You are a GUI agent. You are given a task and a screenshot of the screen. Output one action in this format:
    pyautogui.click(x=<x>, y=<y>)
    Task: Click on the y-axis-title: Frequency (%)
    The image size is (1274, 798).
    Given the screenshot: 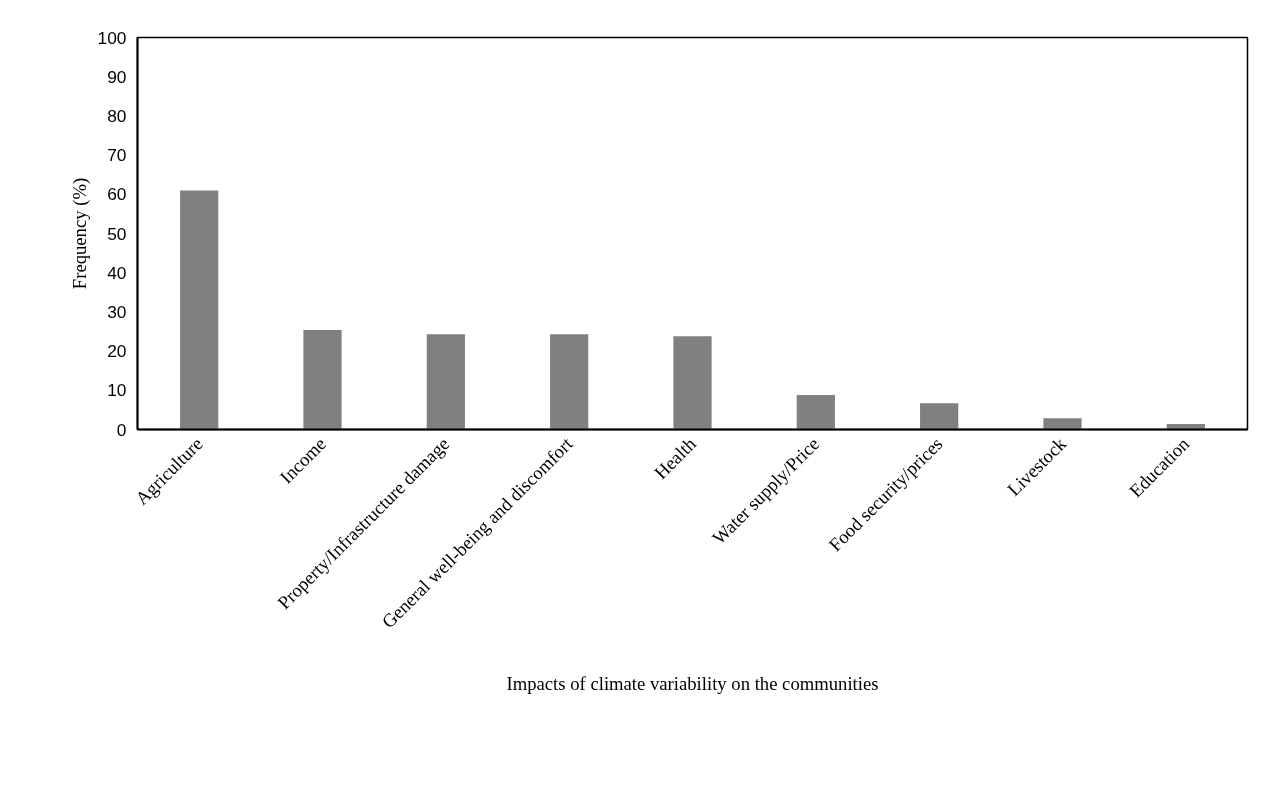 What is the action you would take?
    pyautogui.click(x=79, y=233)
    